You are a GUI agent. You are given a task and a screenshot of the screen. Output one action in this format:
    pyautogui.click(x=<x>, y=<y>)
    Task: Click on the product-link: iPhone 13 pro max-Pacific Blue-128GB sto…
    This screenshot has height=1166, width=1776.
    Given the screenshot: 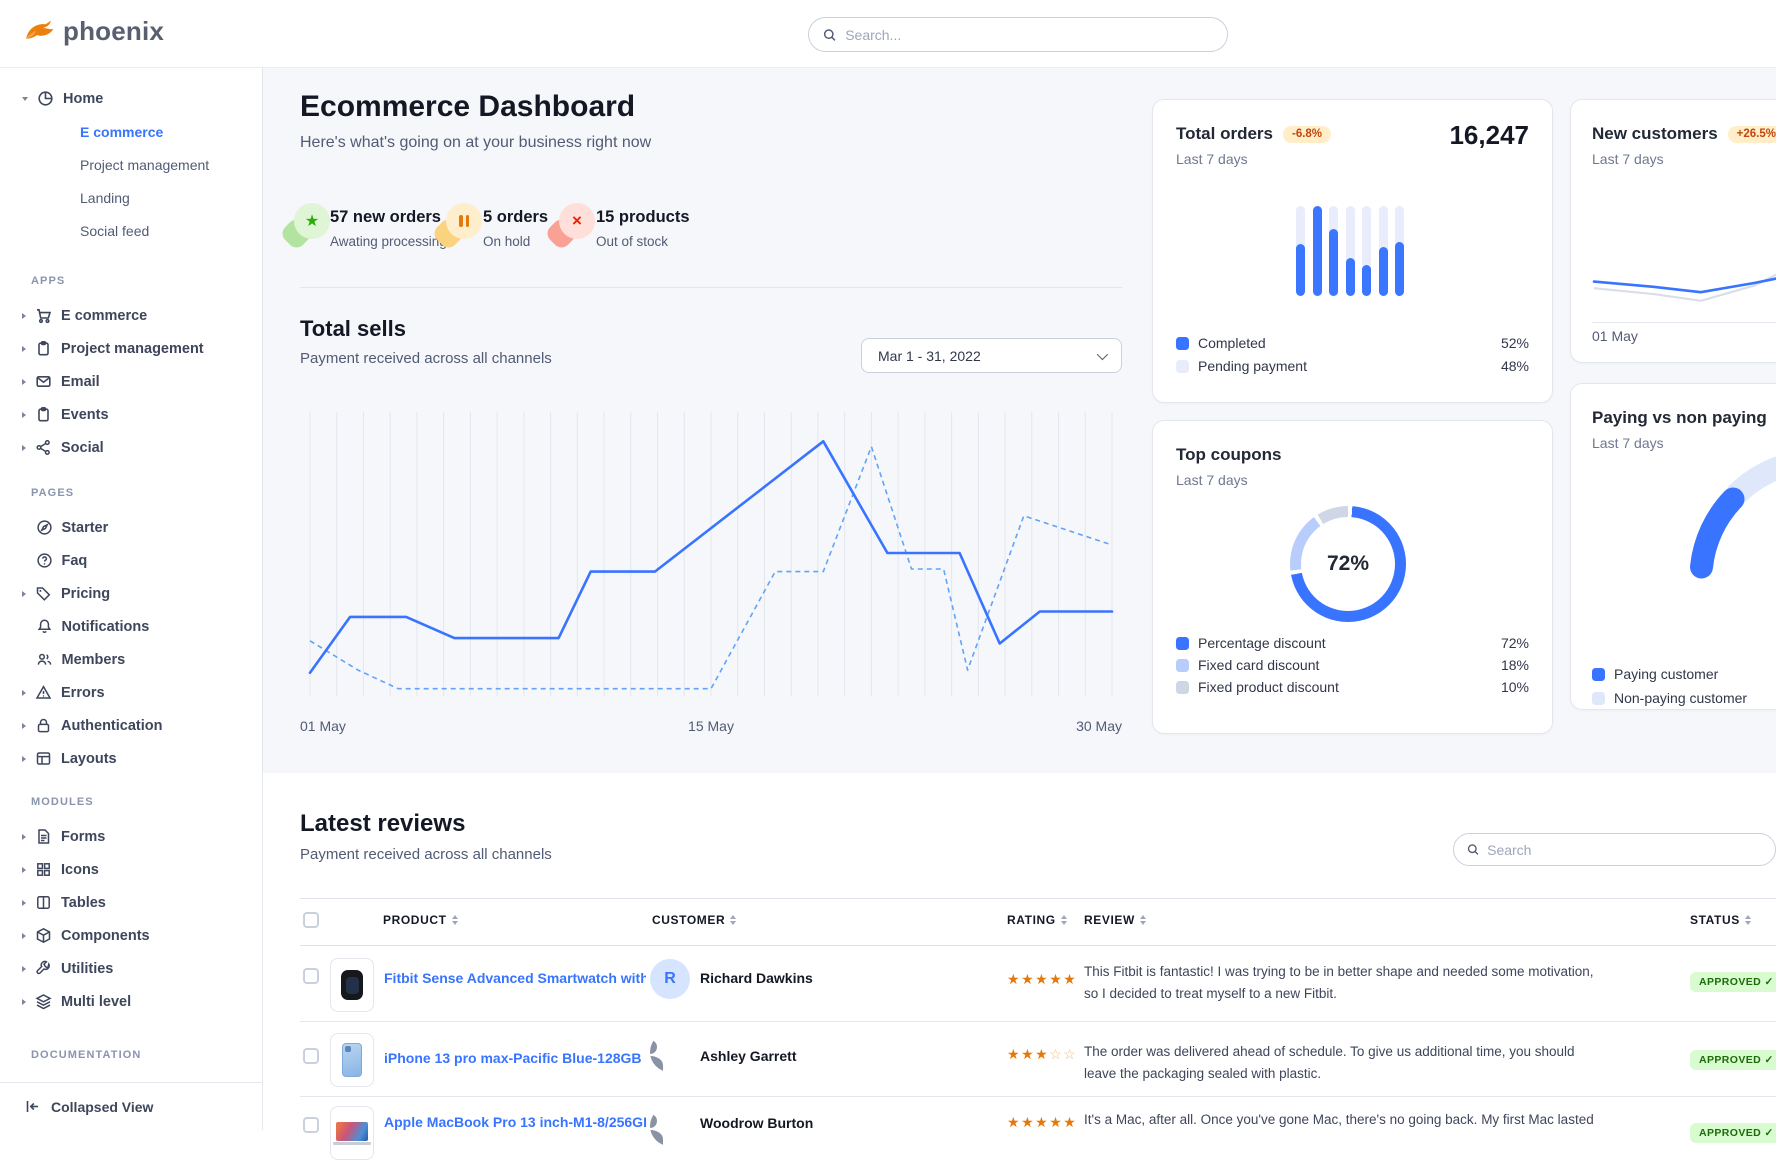 What is the action you would take?
    pyautogui.click(x=515, y=1058)
    